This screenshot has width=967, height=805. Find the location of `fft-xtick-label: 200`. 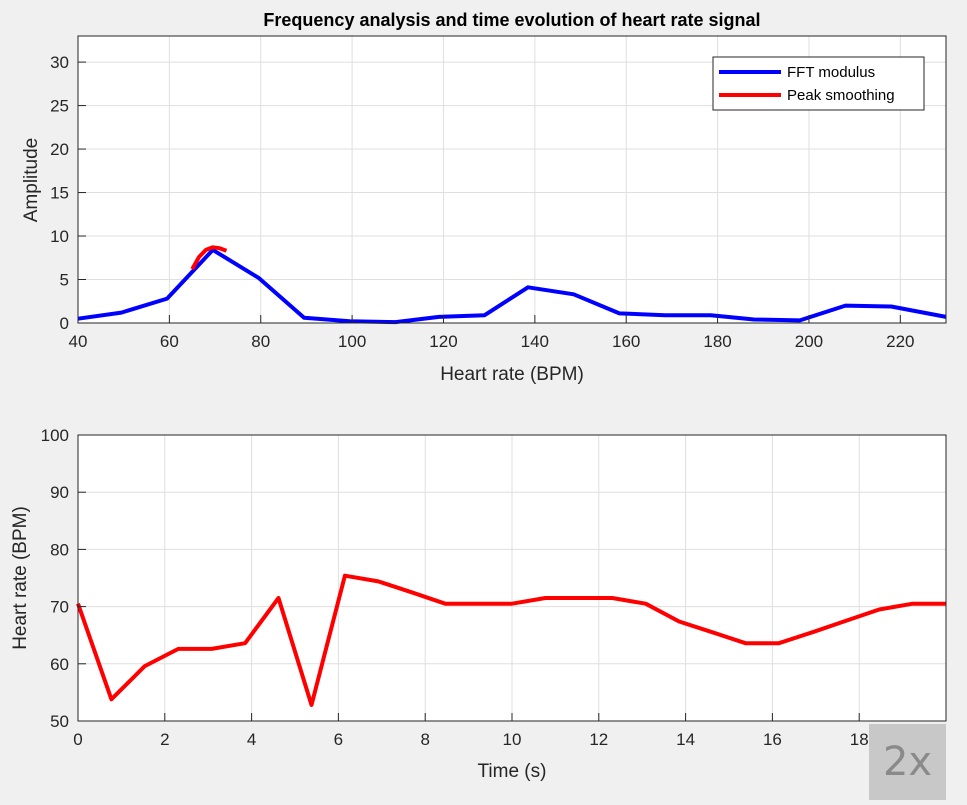

fft-xtick-label: 200 is located at coordinates (809, 341).